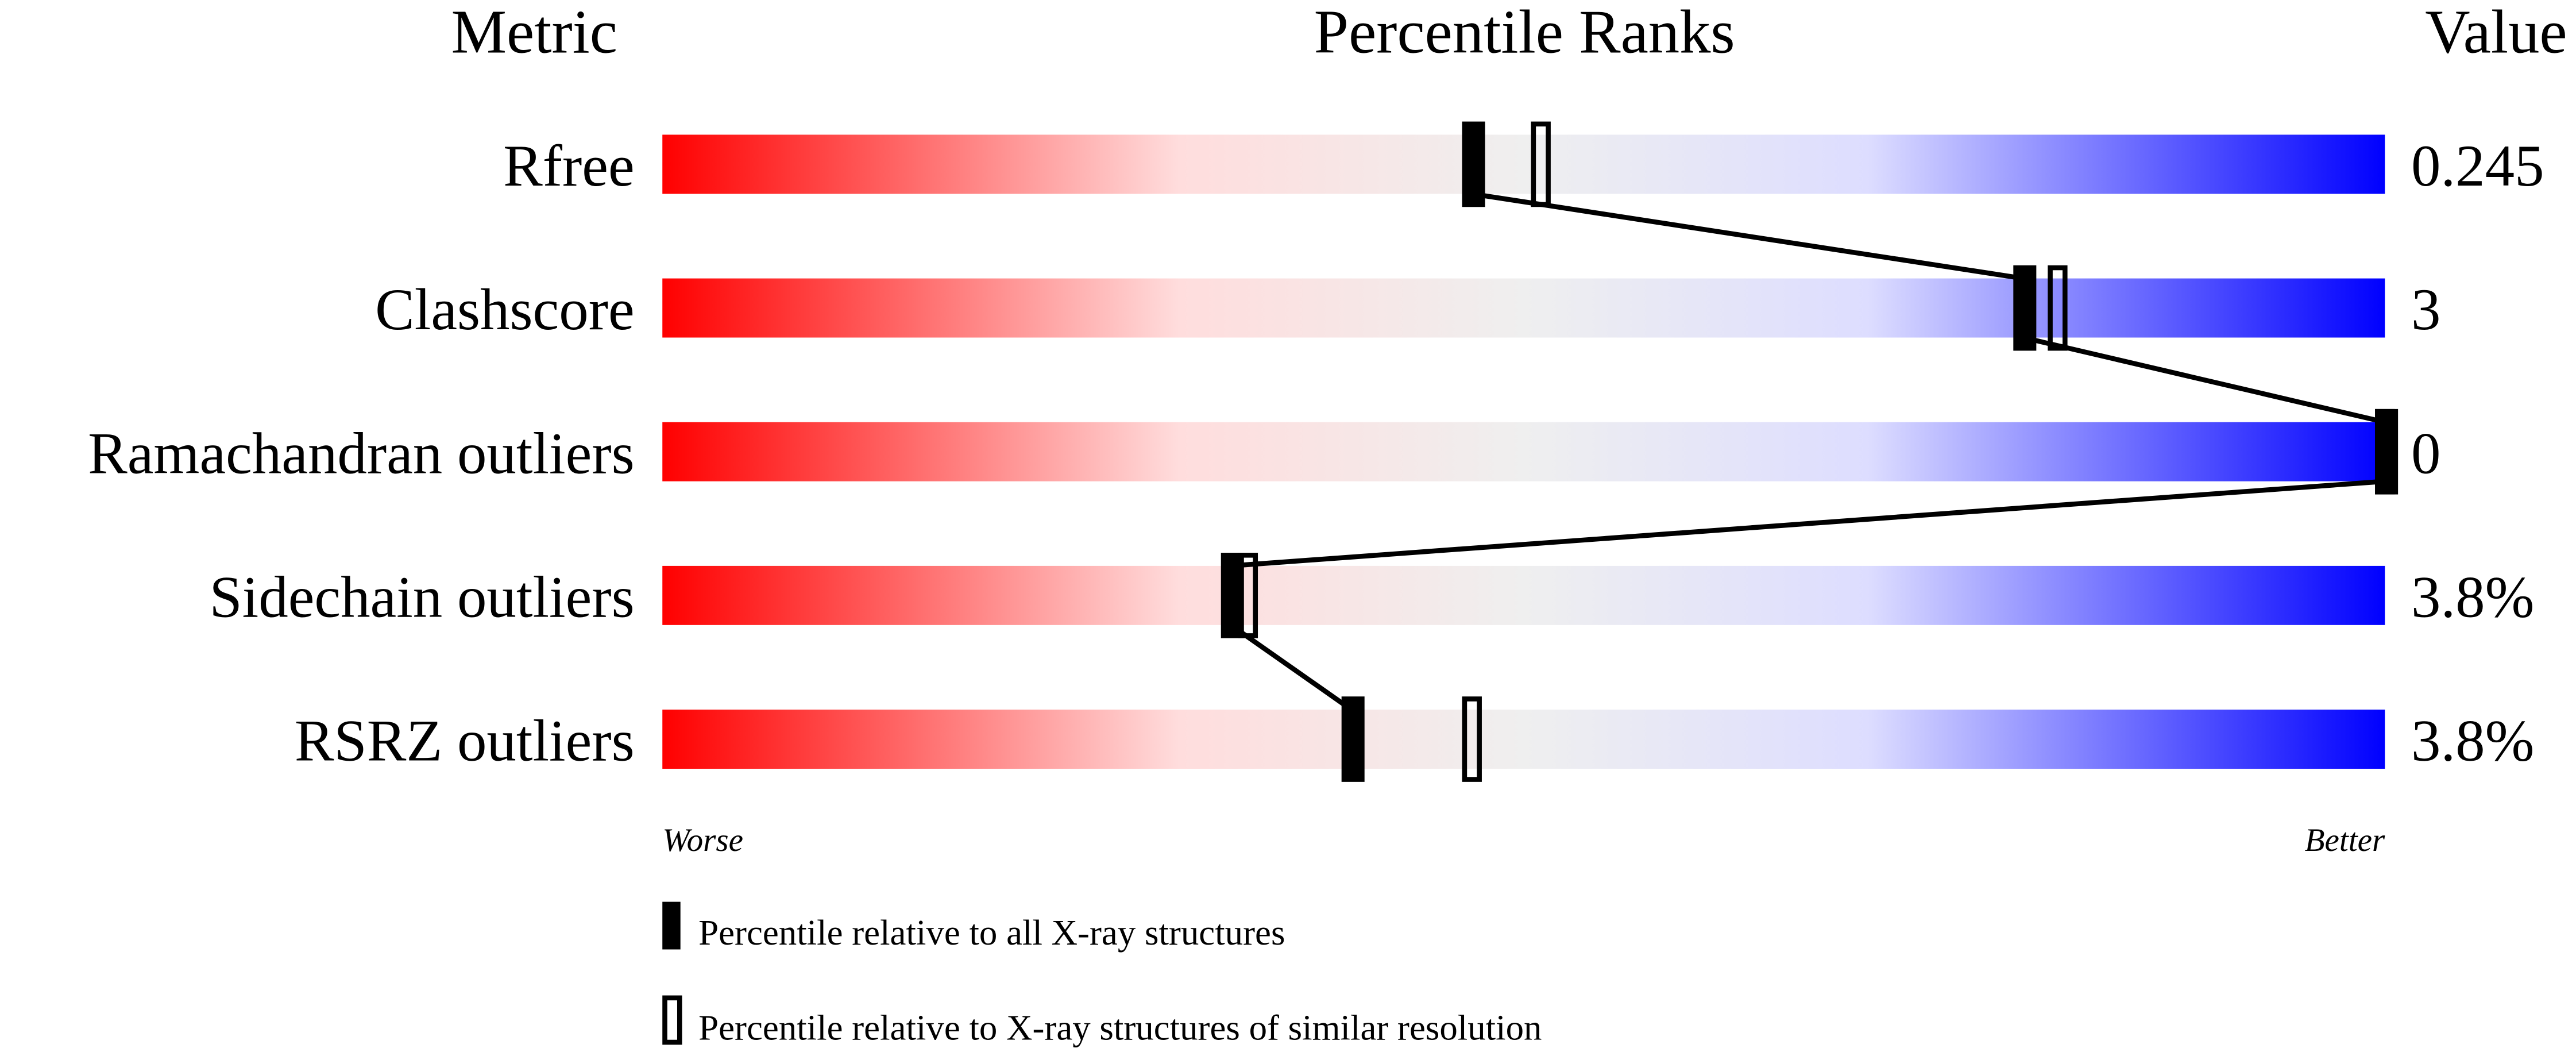 This screenshot has height=1048, width=2576. I want to click on metric-value: 0, so click(2425, 453).